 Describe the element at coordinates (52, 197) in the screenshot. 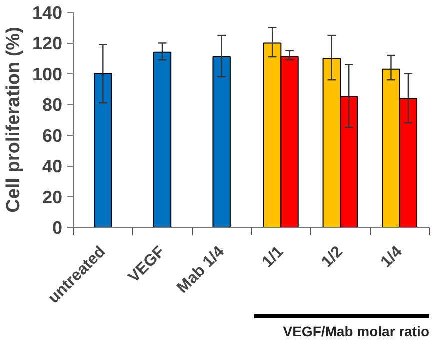

I see `y-tick-label: 20` at that location.